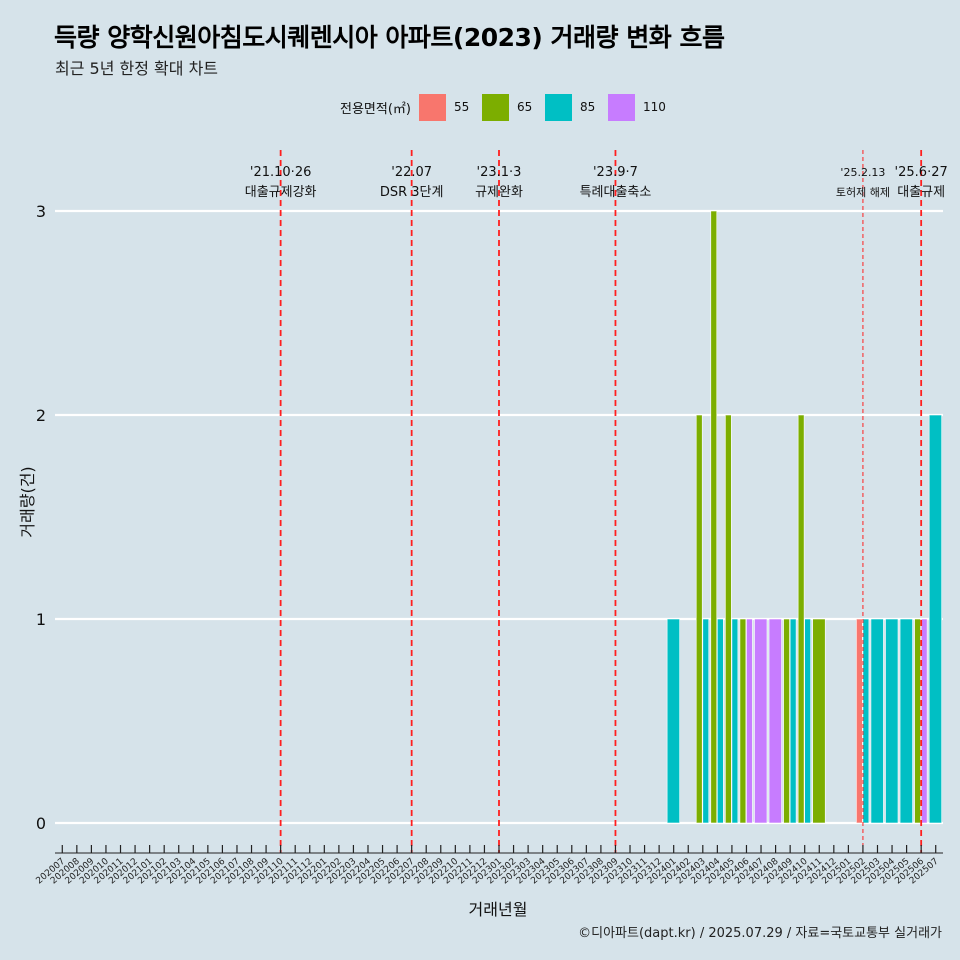 This screenshot has height=960, width=960. Describe the element at coordinates (616, 192) in the screenshot. I see `event-label-202309: 특례대출축소` at that location.